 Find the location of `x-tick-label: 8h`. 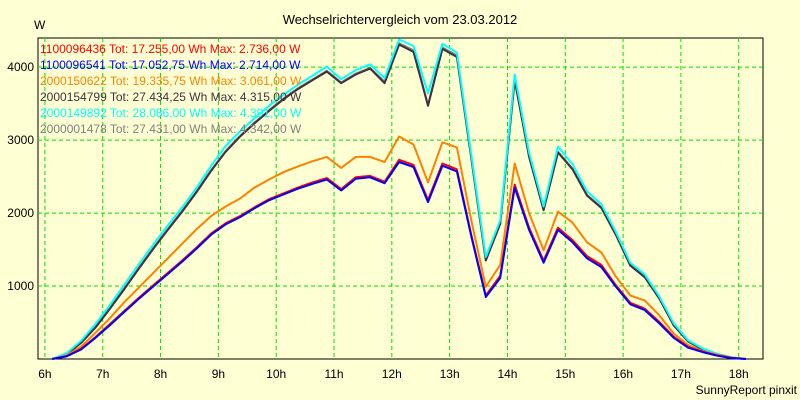

x-tick-label: 8h is located at coordinates (160, 374).